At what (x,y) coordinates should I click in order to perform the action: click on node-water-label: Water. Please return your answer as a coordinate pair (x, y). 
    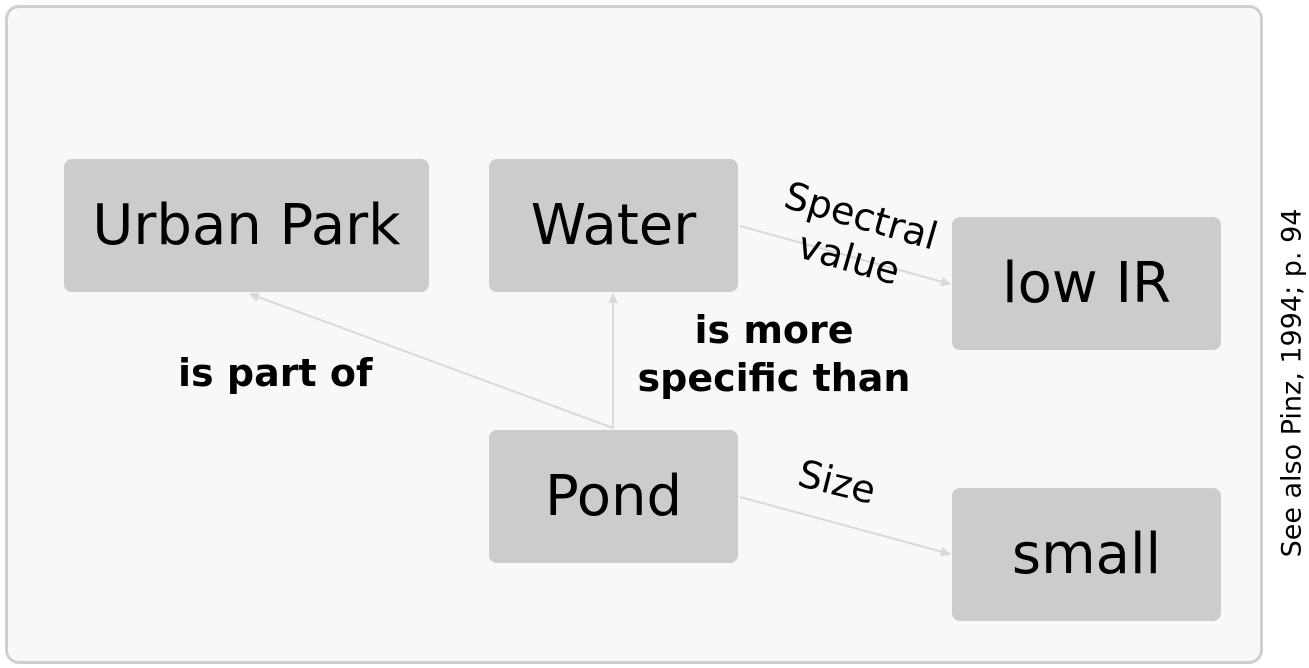
    Looking at the image, I should click on (613, 225).